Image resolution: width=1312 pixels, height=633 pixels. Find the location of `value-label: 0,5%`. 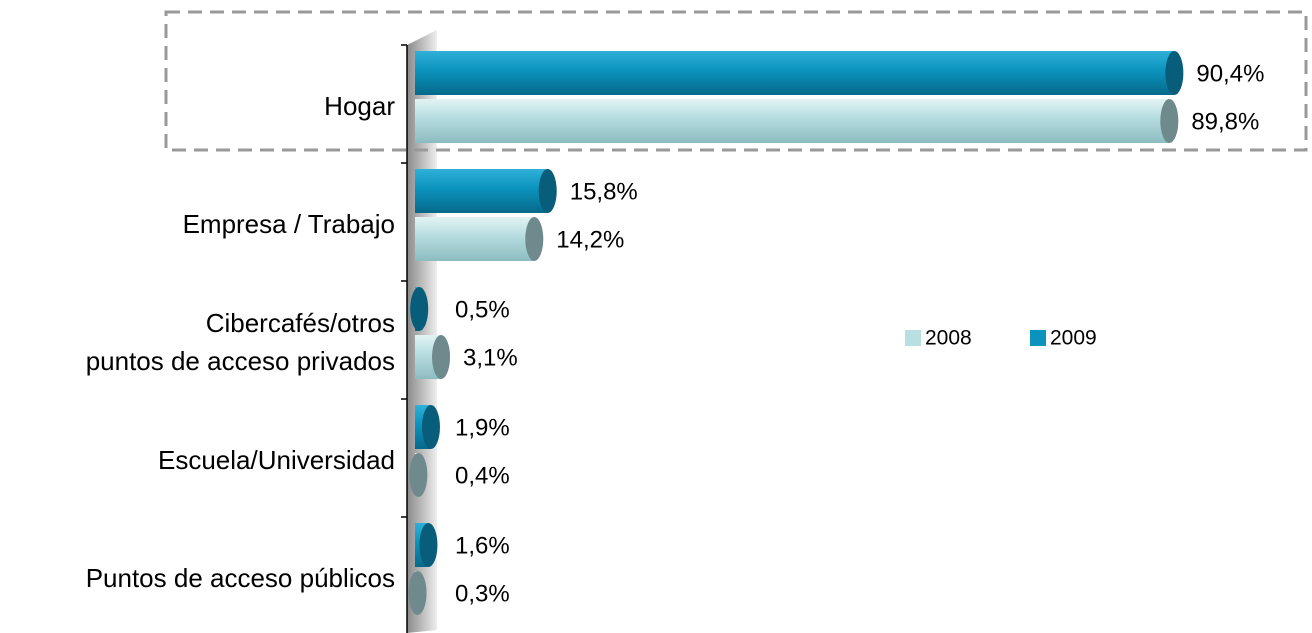

value-label: 0,5% is located at coordinates (482, 309).